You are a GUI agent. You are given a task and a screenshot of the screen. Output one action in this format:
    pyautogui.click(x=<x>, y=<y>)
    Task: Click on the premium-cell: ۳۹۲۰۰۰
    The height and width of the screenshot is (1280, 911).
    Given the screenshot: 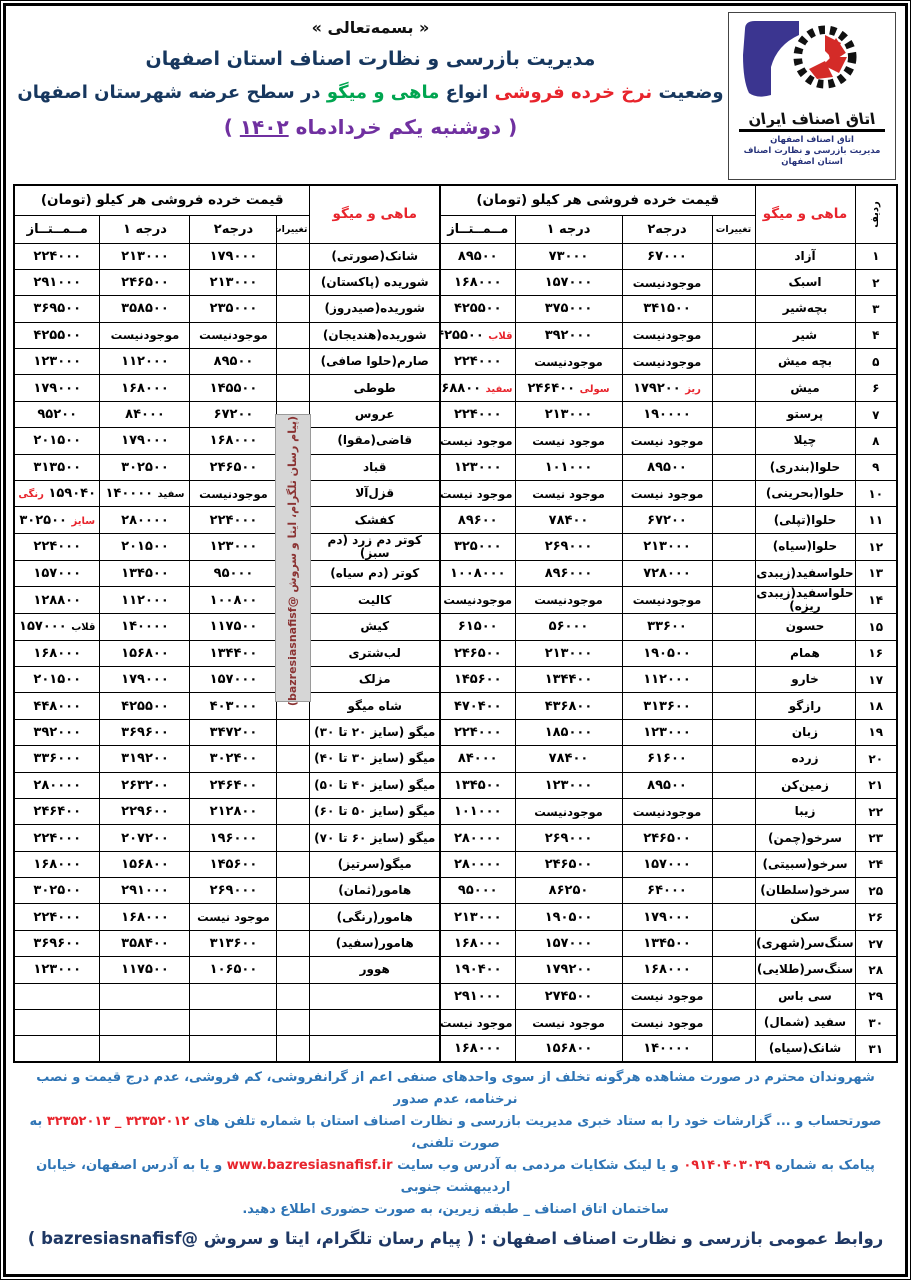 What is the action you would take?
    pyautogui.click(x=57, y=732)
    